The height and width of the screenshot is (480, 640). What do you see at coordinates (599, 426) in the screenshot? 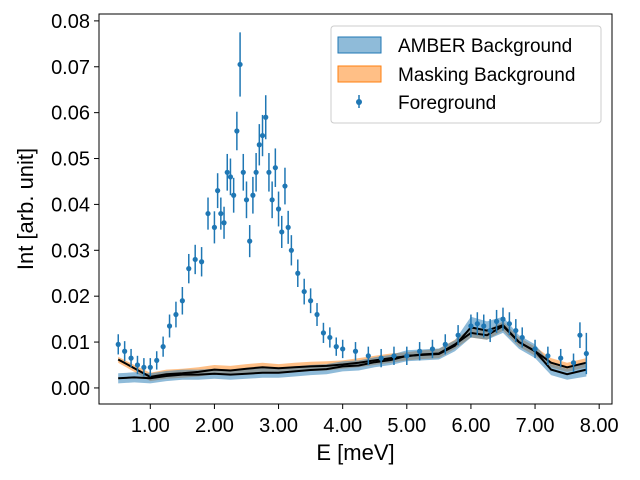
I see `x-tick-label: 8.00` at bounding box center [599, 426].